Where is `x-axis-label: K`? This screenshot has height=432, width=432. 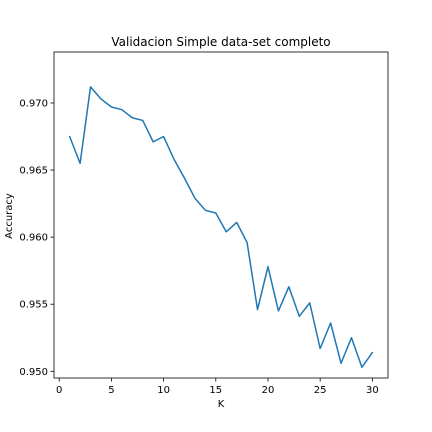 x-axis-label: K is located at coordinates (221, 404).